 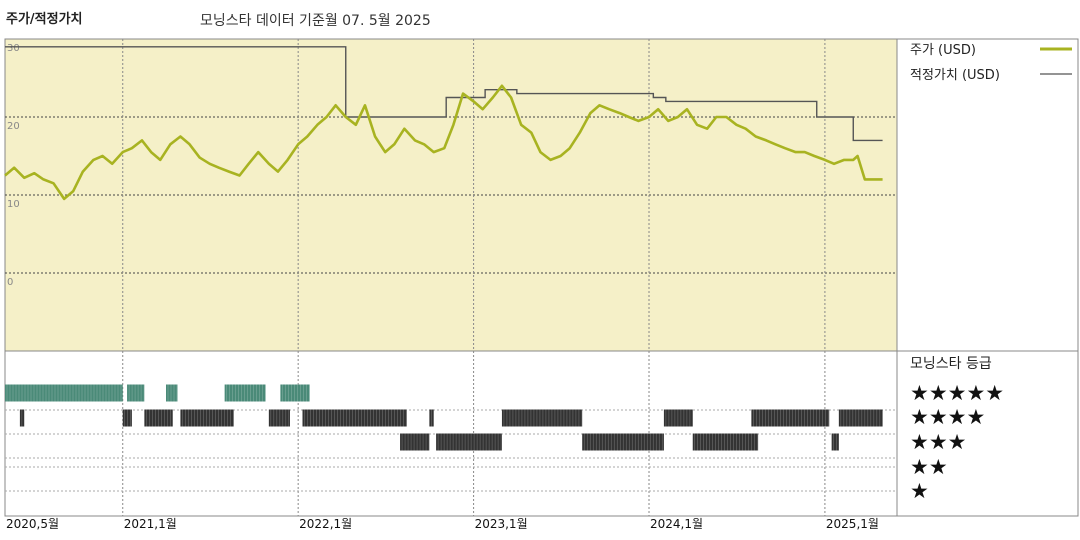 I want to click on rating-title: 모닝스타 등급, so click(x=951, y=364).